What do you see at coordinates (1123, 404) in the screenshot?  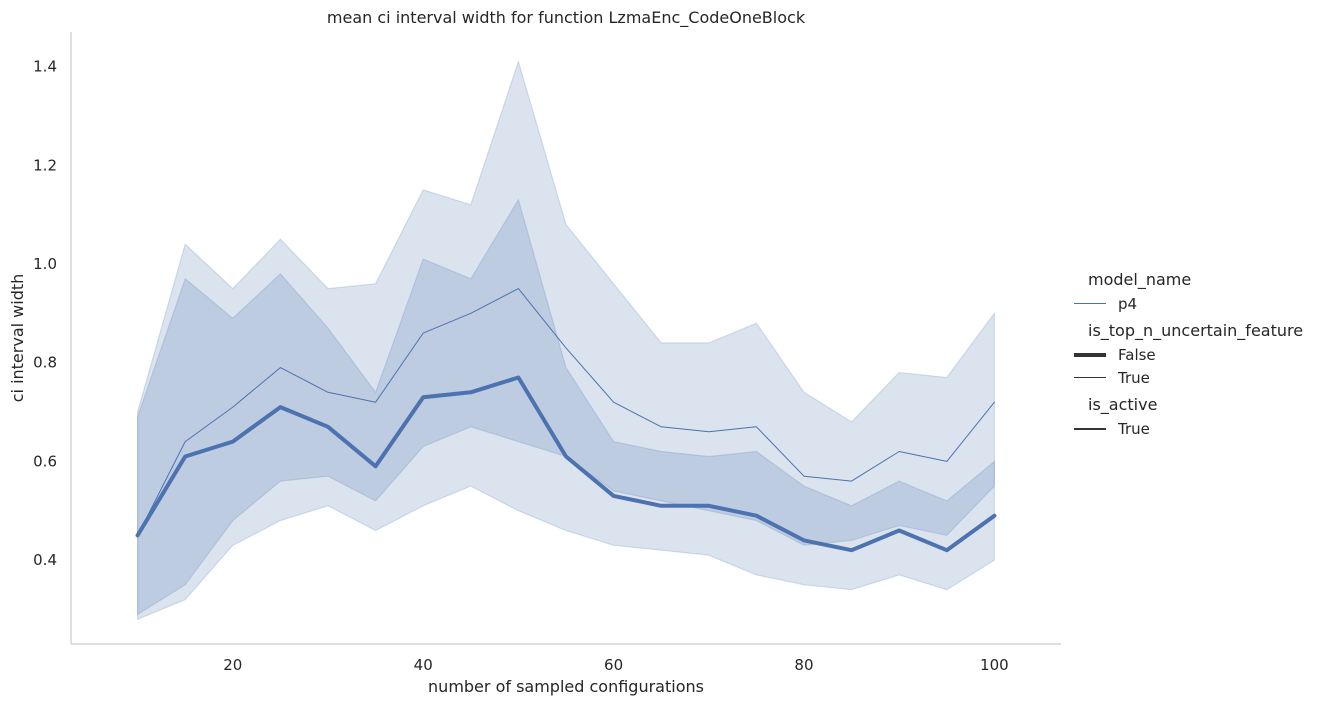 I see `legend-title-is-active: is_active` at bounding box center [1123, 404].